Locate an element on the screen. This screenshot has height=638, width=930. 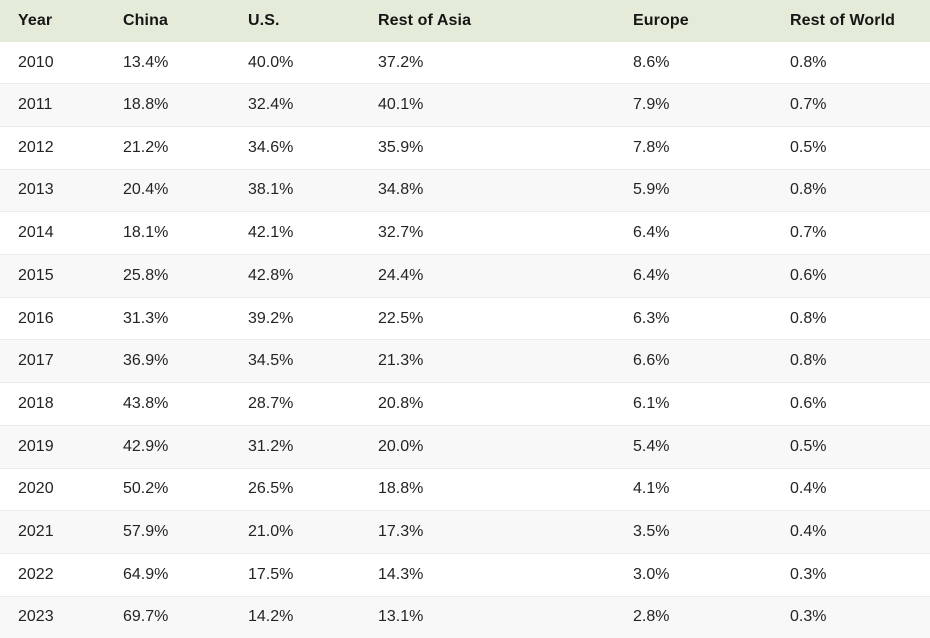
value-cell: 34.8% is located at coordinates (401, 190).